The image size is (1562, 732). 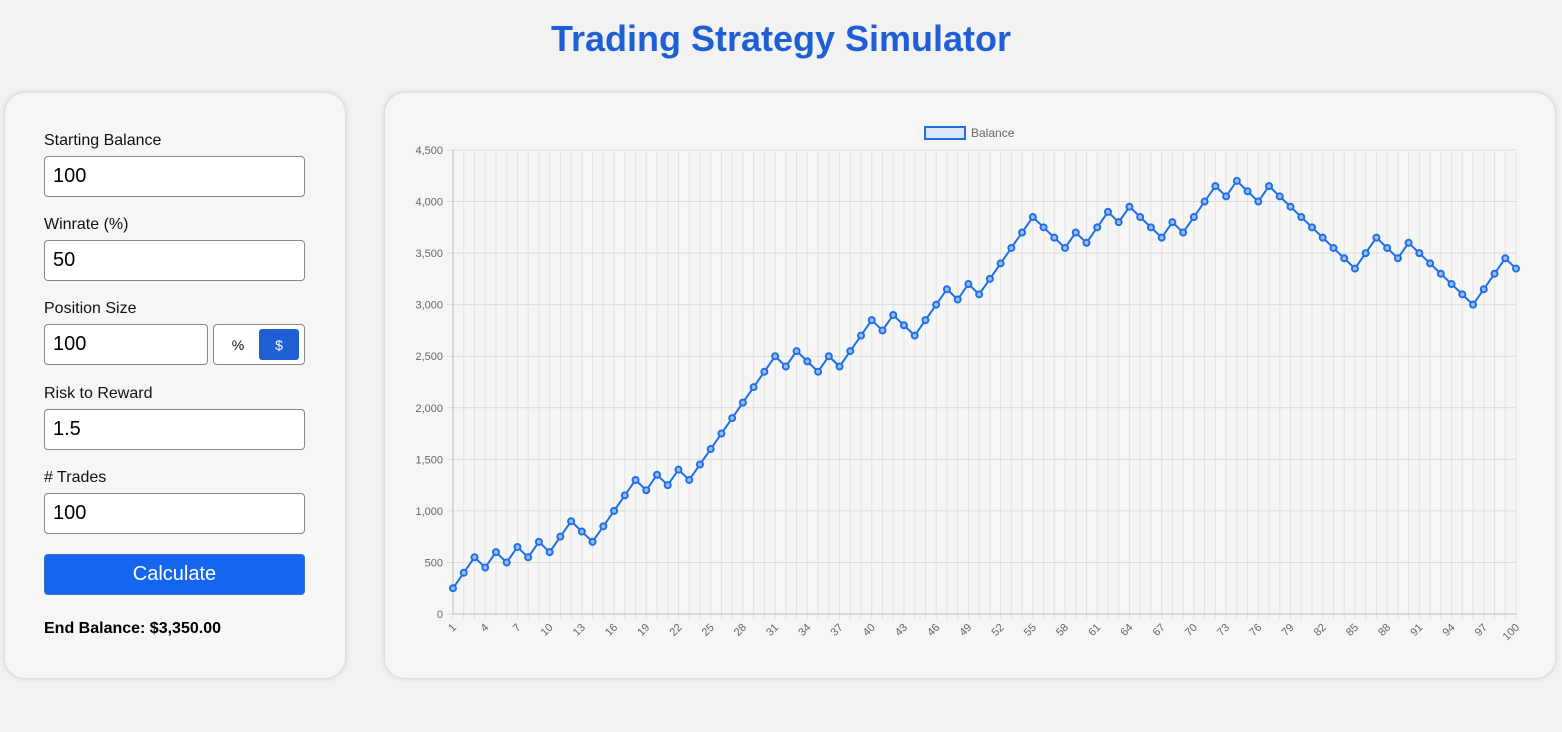 I want to click on x-tick-label: 82, so click(x=1320, y=630).